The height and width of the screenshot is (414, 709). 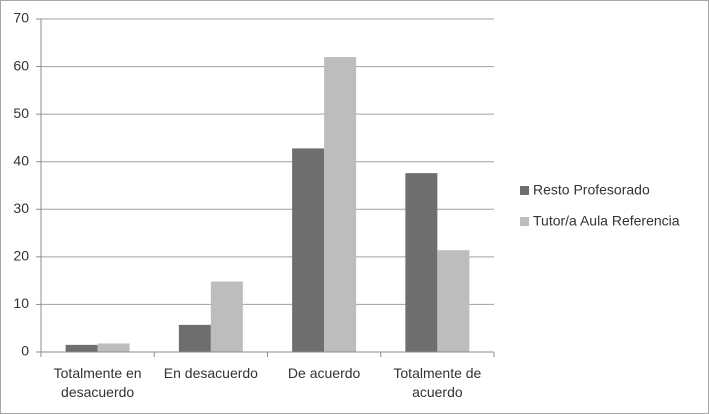 What do you see at coordinates (324, 373) in the screenshot?
I see `x-tick-label: De acuerdo` at bounding box center [324, 373].